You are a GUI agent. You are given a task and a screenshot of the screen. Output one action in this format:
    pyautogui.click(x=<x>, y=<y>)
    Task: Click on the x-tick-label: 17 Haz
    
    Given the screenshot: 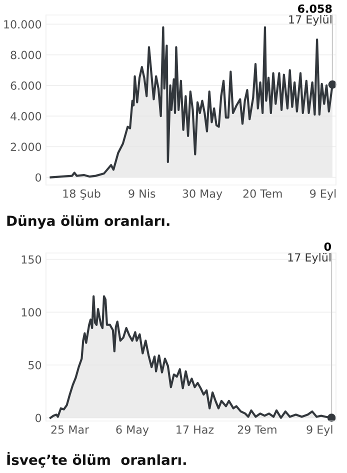 What is the action you would take?
    pyautogui.click(x=195, y=430)
    